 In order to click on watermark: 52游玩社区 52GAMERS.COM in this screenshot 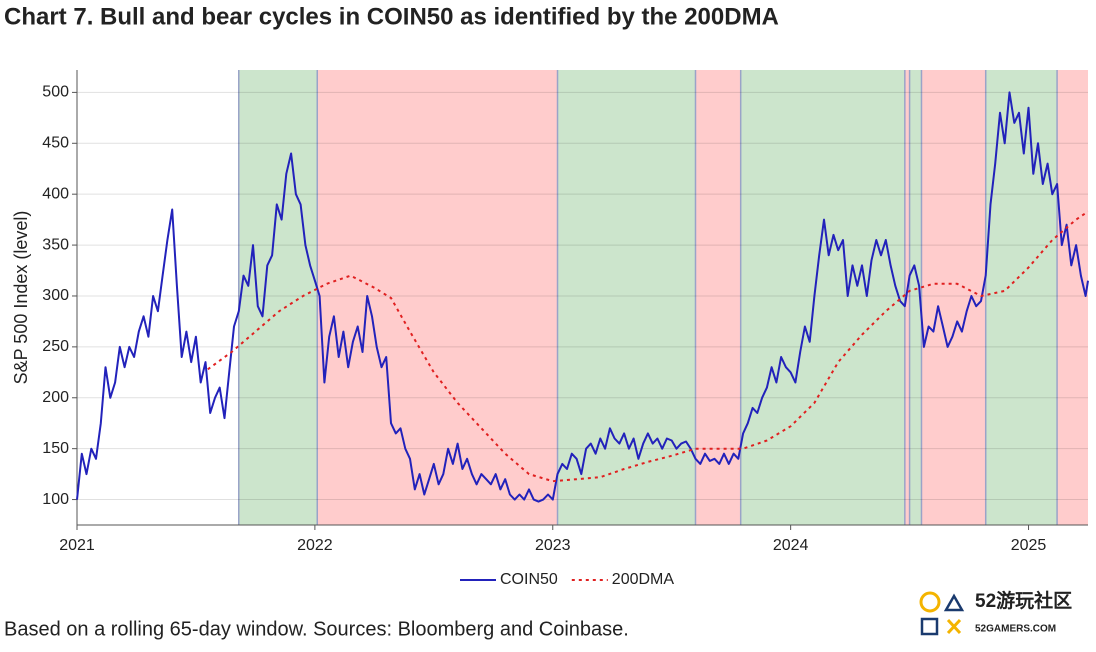, I will do `click(995, 612)`.